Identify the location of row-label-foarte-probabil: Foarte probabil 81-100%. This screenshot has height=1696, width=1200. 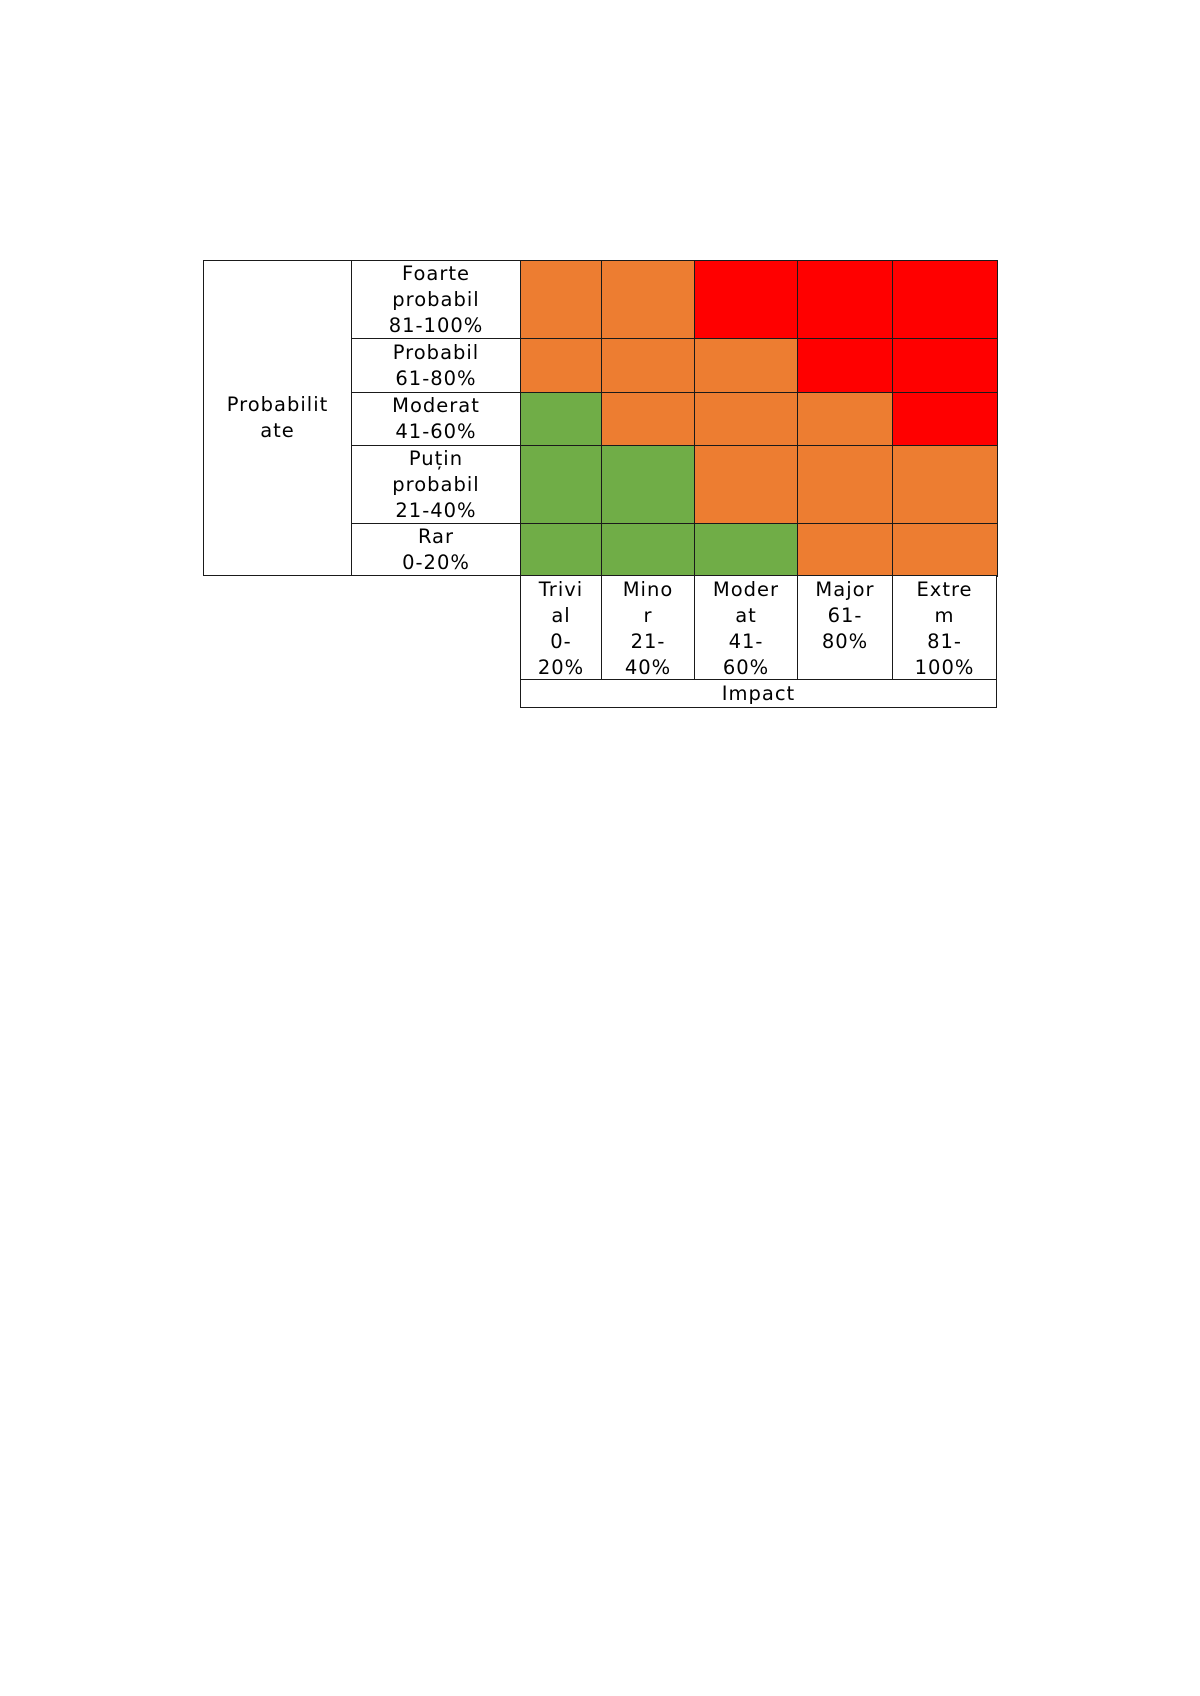
(436, 299).